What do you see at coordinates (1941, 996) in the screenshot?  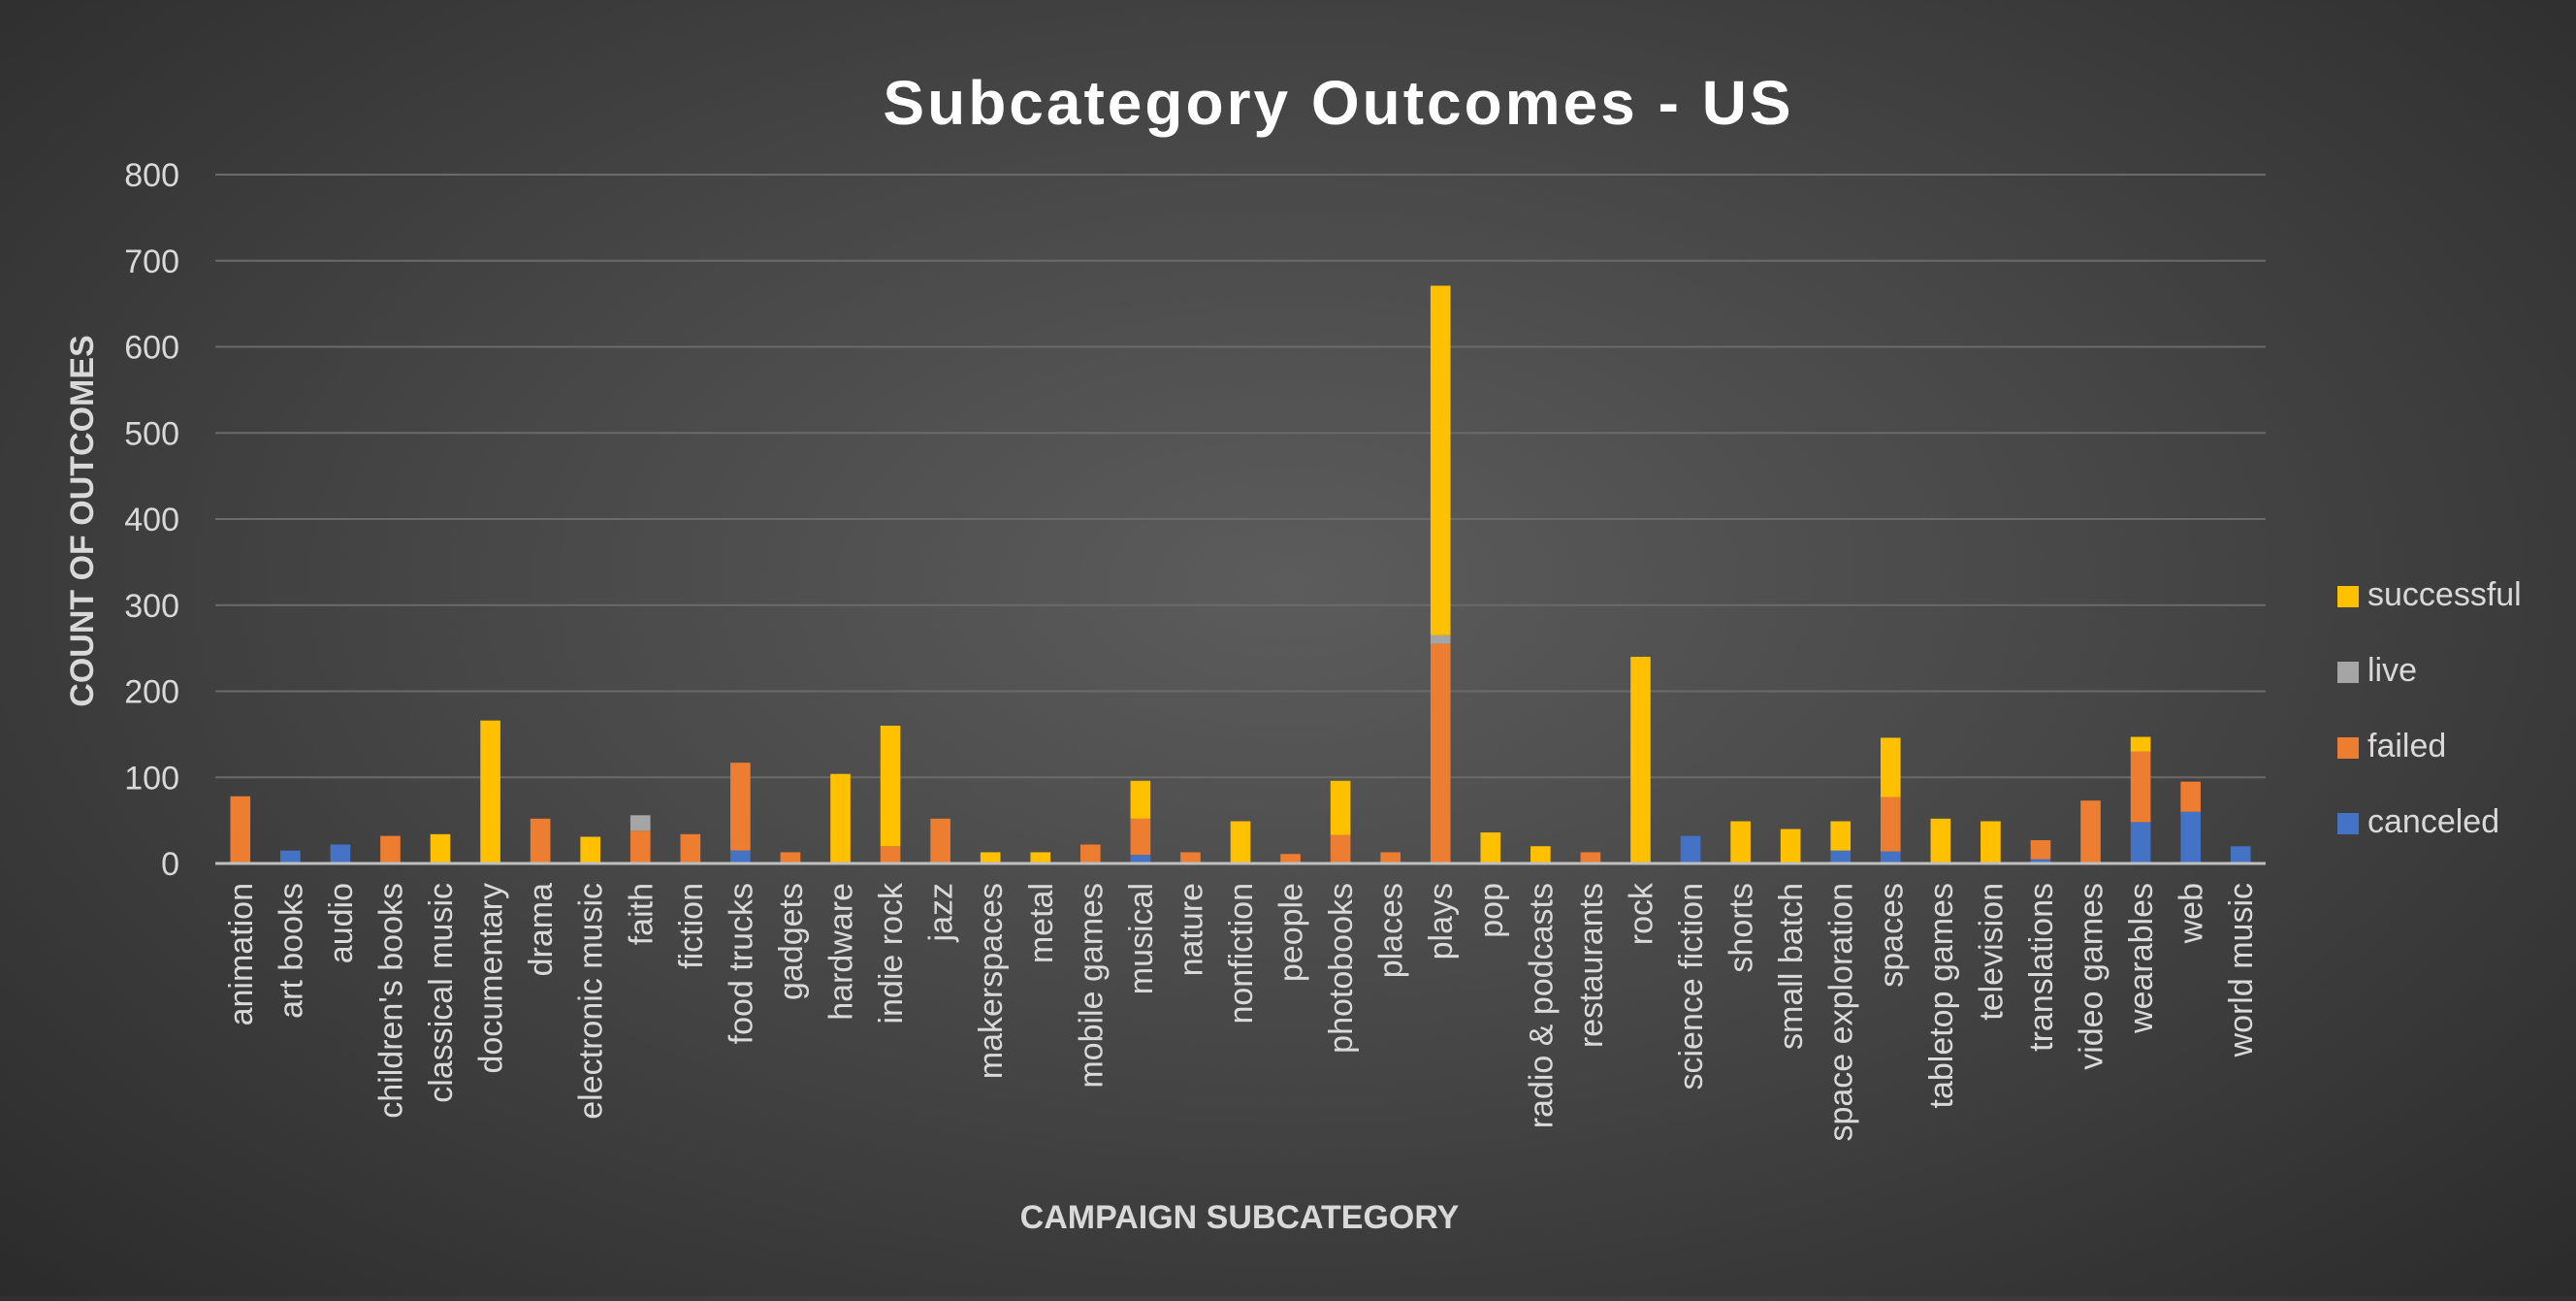 I see `x-tick-label: tabletop games` at bounding box center [1941, 996].